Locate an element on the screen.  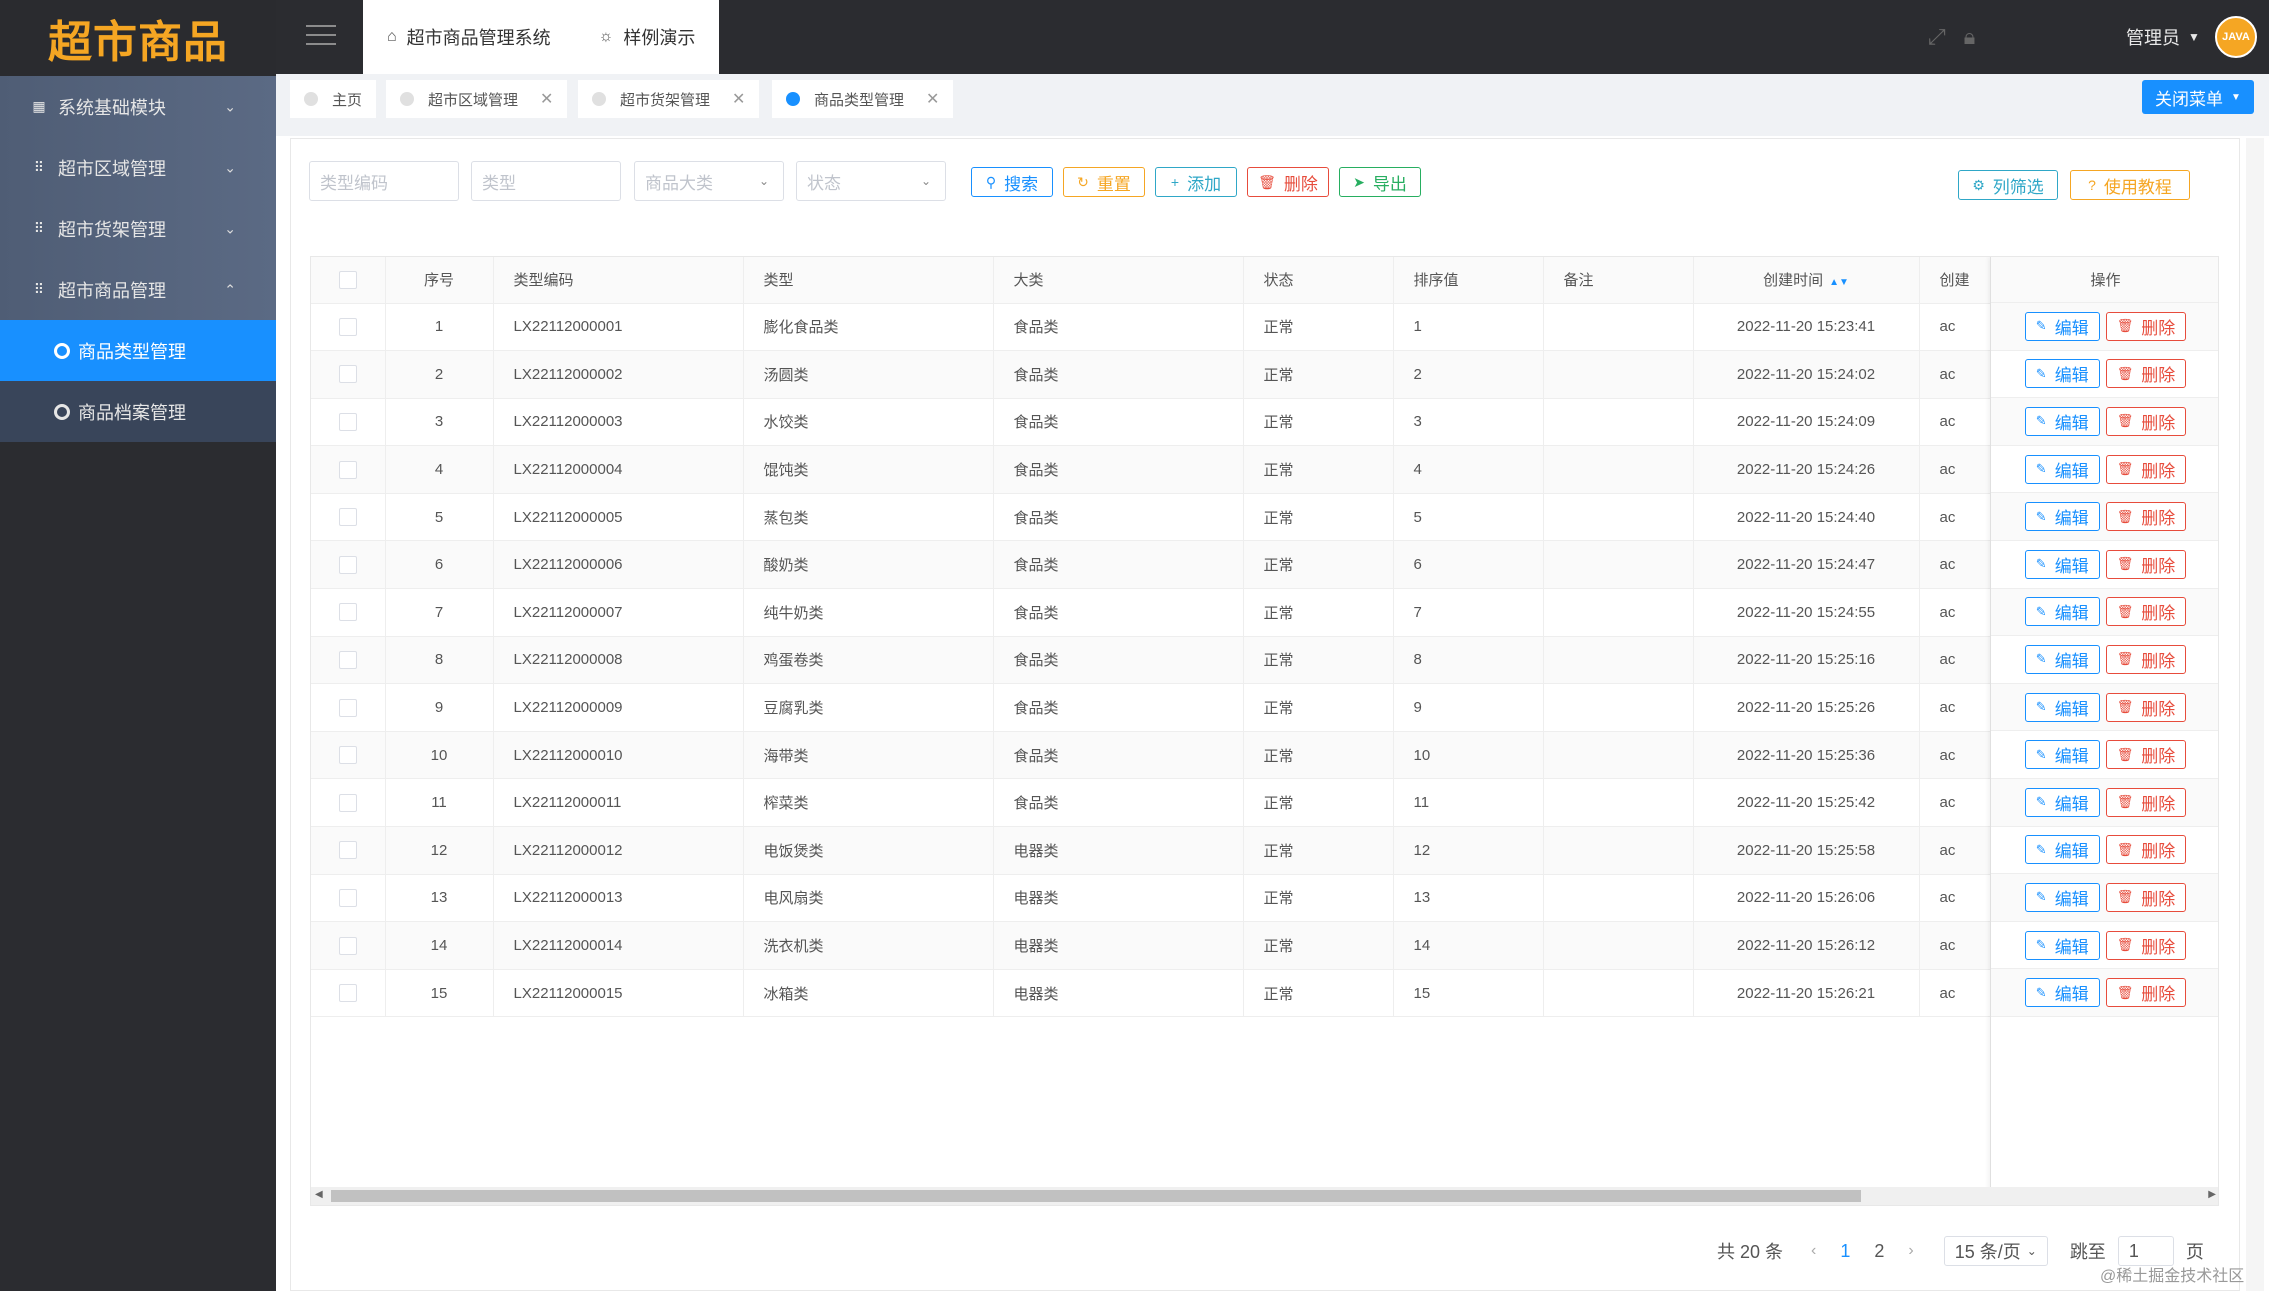
col-header-created: 创建时间 ▲▼ is located at coordinates (1806, 280).